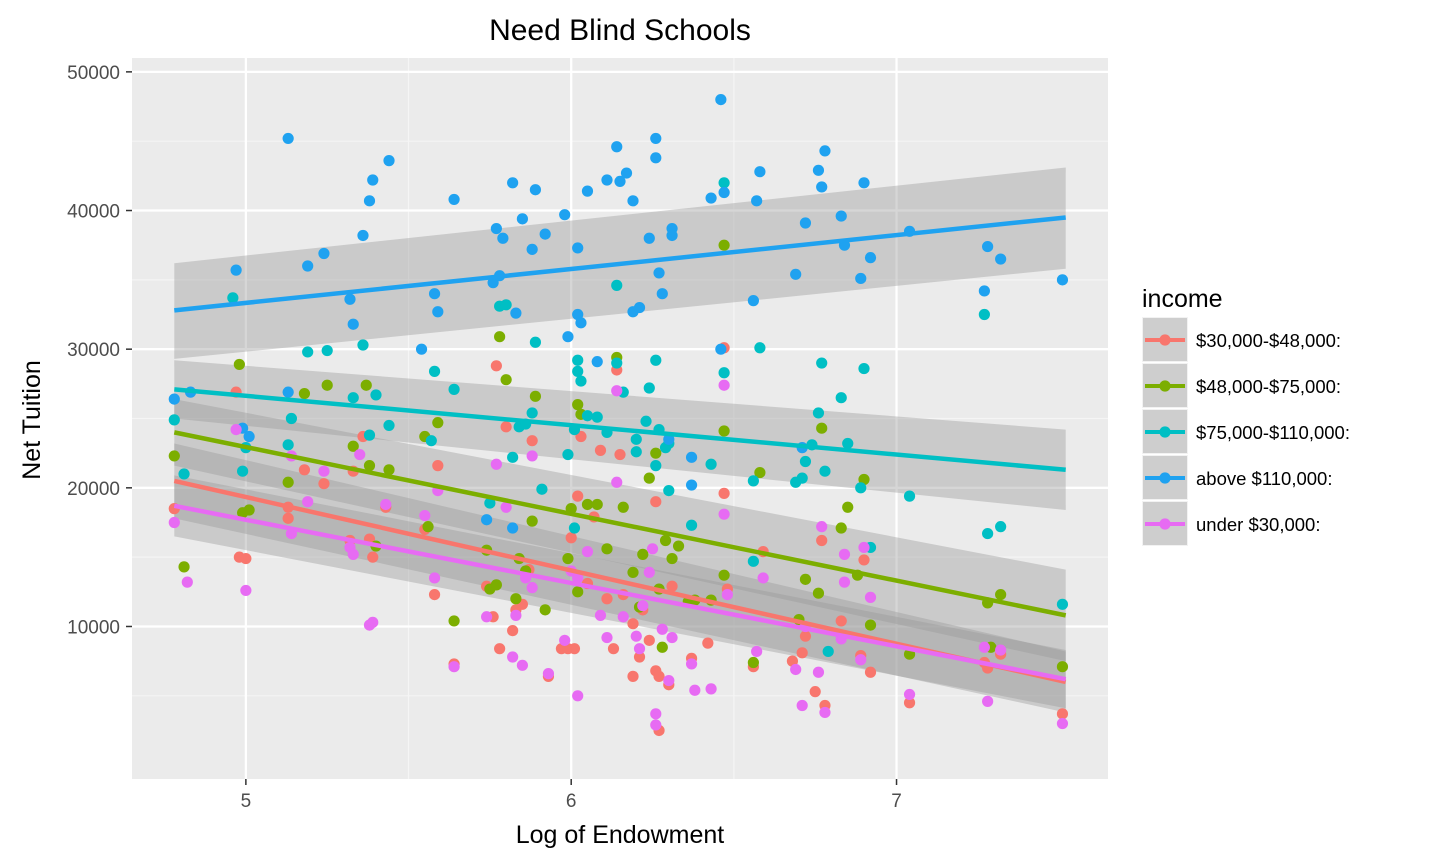 The width and height of the screenshot is (1440, 864). I want to click on confidence-band, so click(620, 435).